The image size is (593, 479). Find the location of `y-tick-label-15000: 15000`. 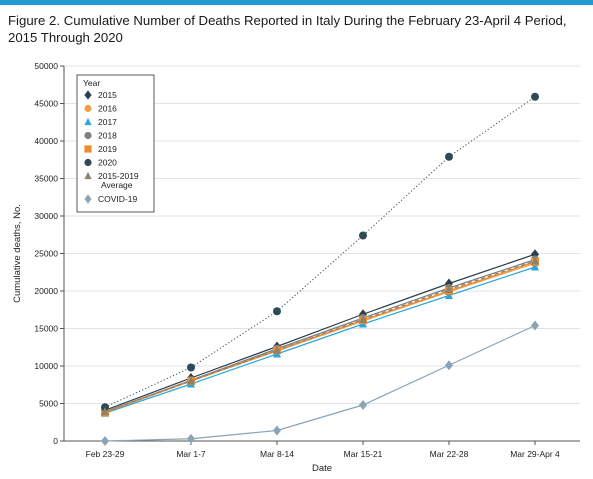

y-tick-label-15000: 15000 is located at coordinates (46, 329).